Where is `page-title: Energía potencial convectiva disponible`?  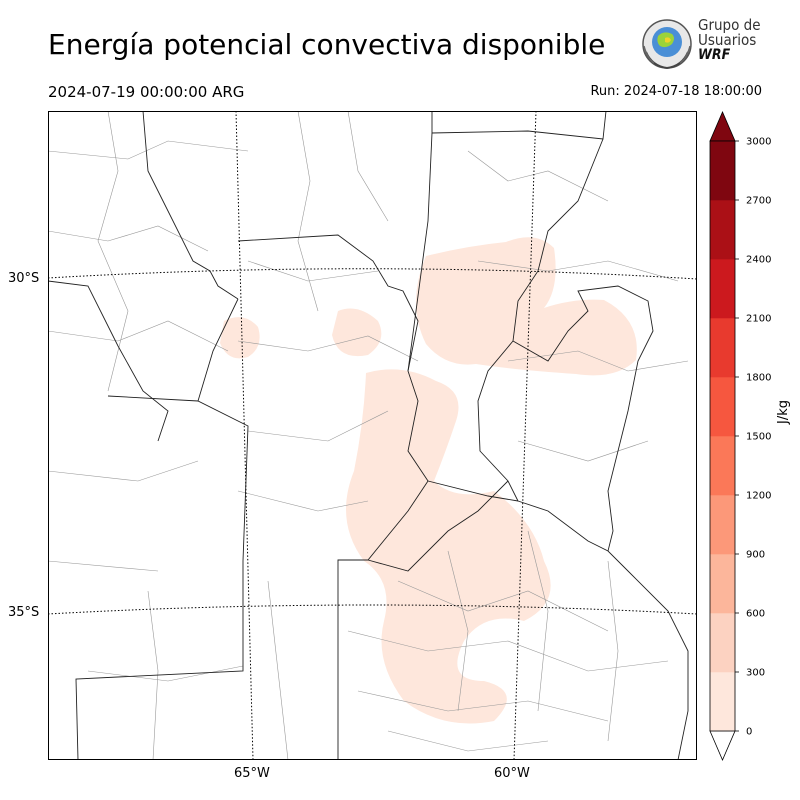 page-title: Energía potencial convectiva disponible is located at coordinates (327, 44).